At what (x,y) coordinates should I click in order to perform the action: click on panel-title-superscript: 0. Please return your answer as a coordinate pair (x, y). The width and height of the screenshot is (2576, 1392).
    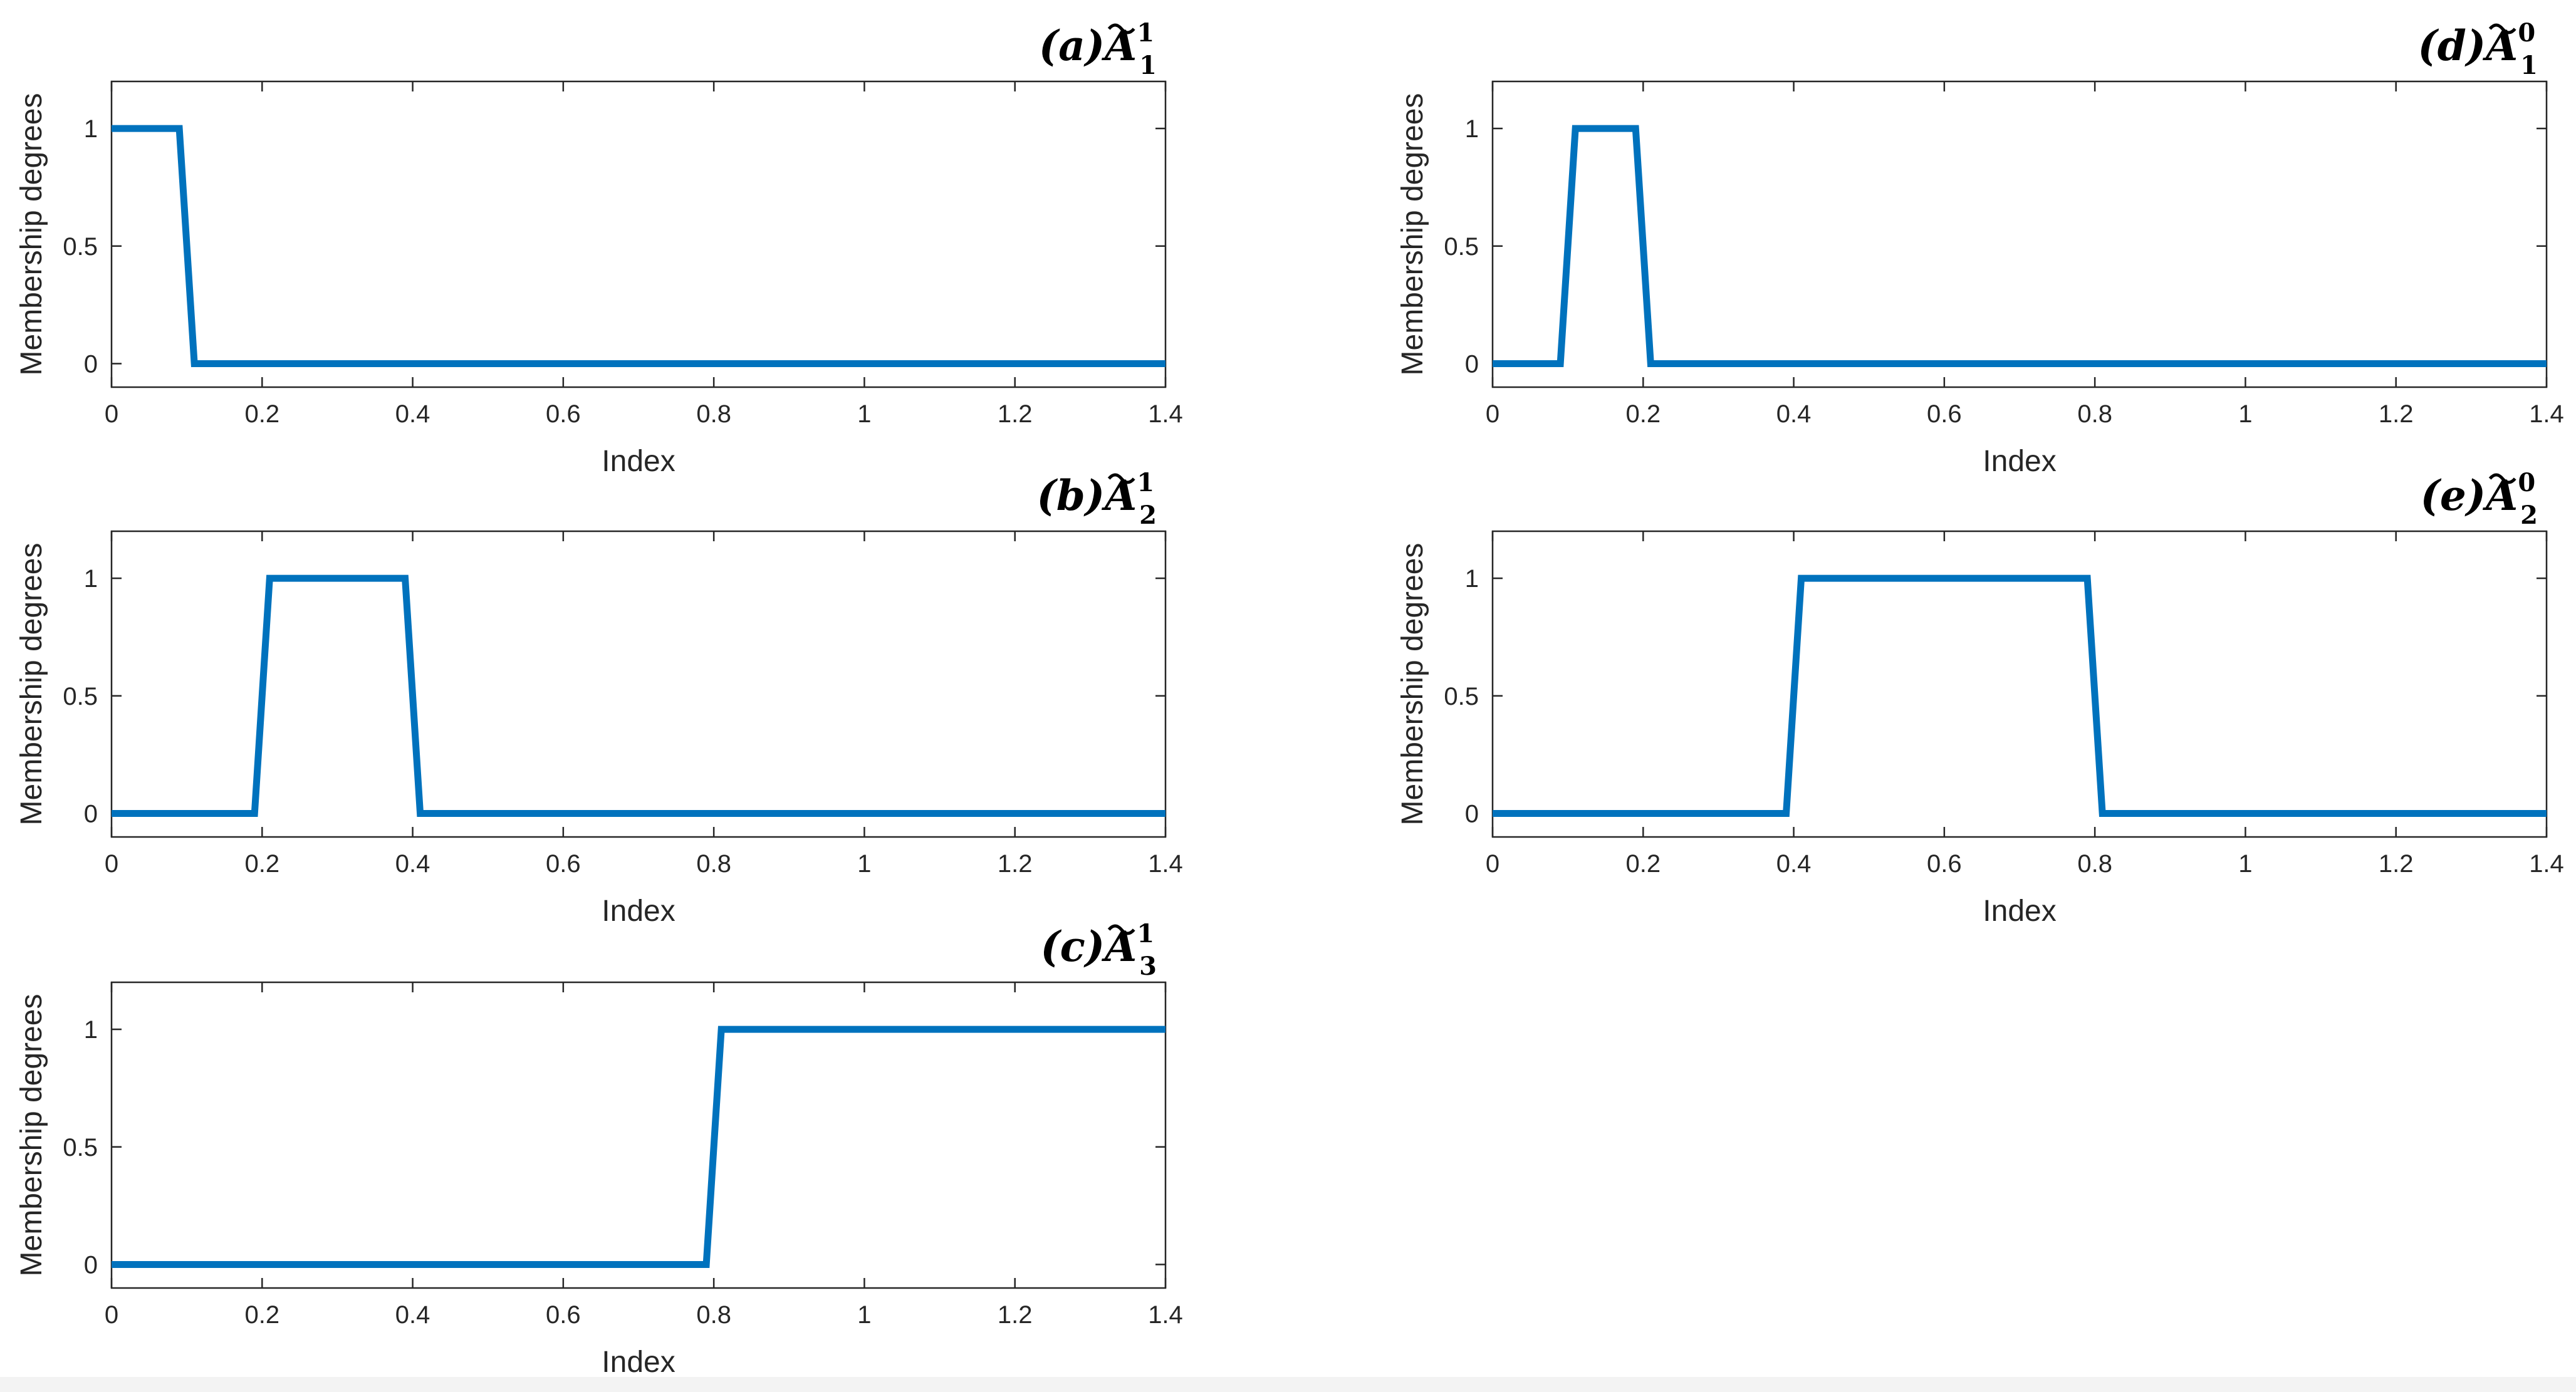
    Looking at the image, I should click on (2526, 33).